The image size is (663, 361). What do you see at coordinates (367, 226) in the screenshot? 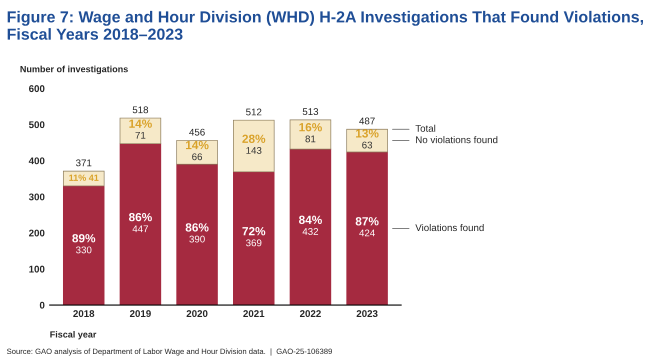
I see `data-label: 87% 424` at bounding box center [367, 226].